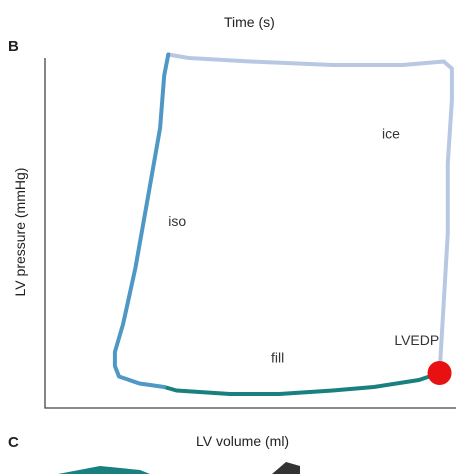  I want to click on annotation-lvedp: LVEDP, so click(416, 340).